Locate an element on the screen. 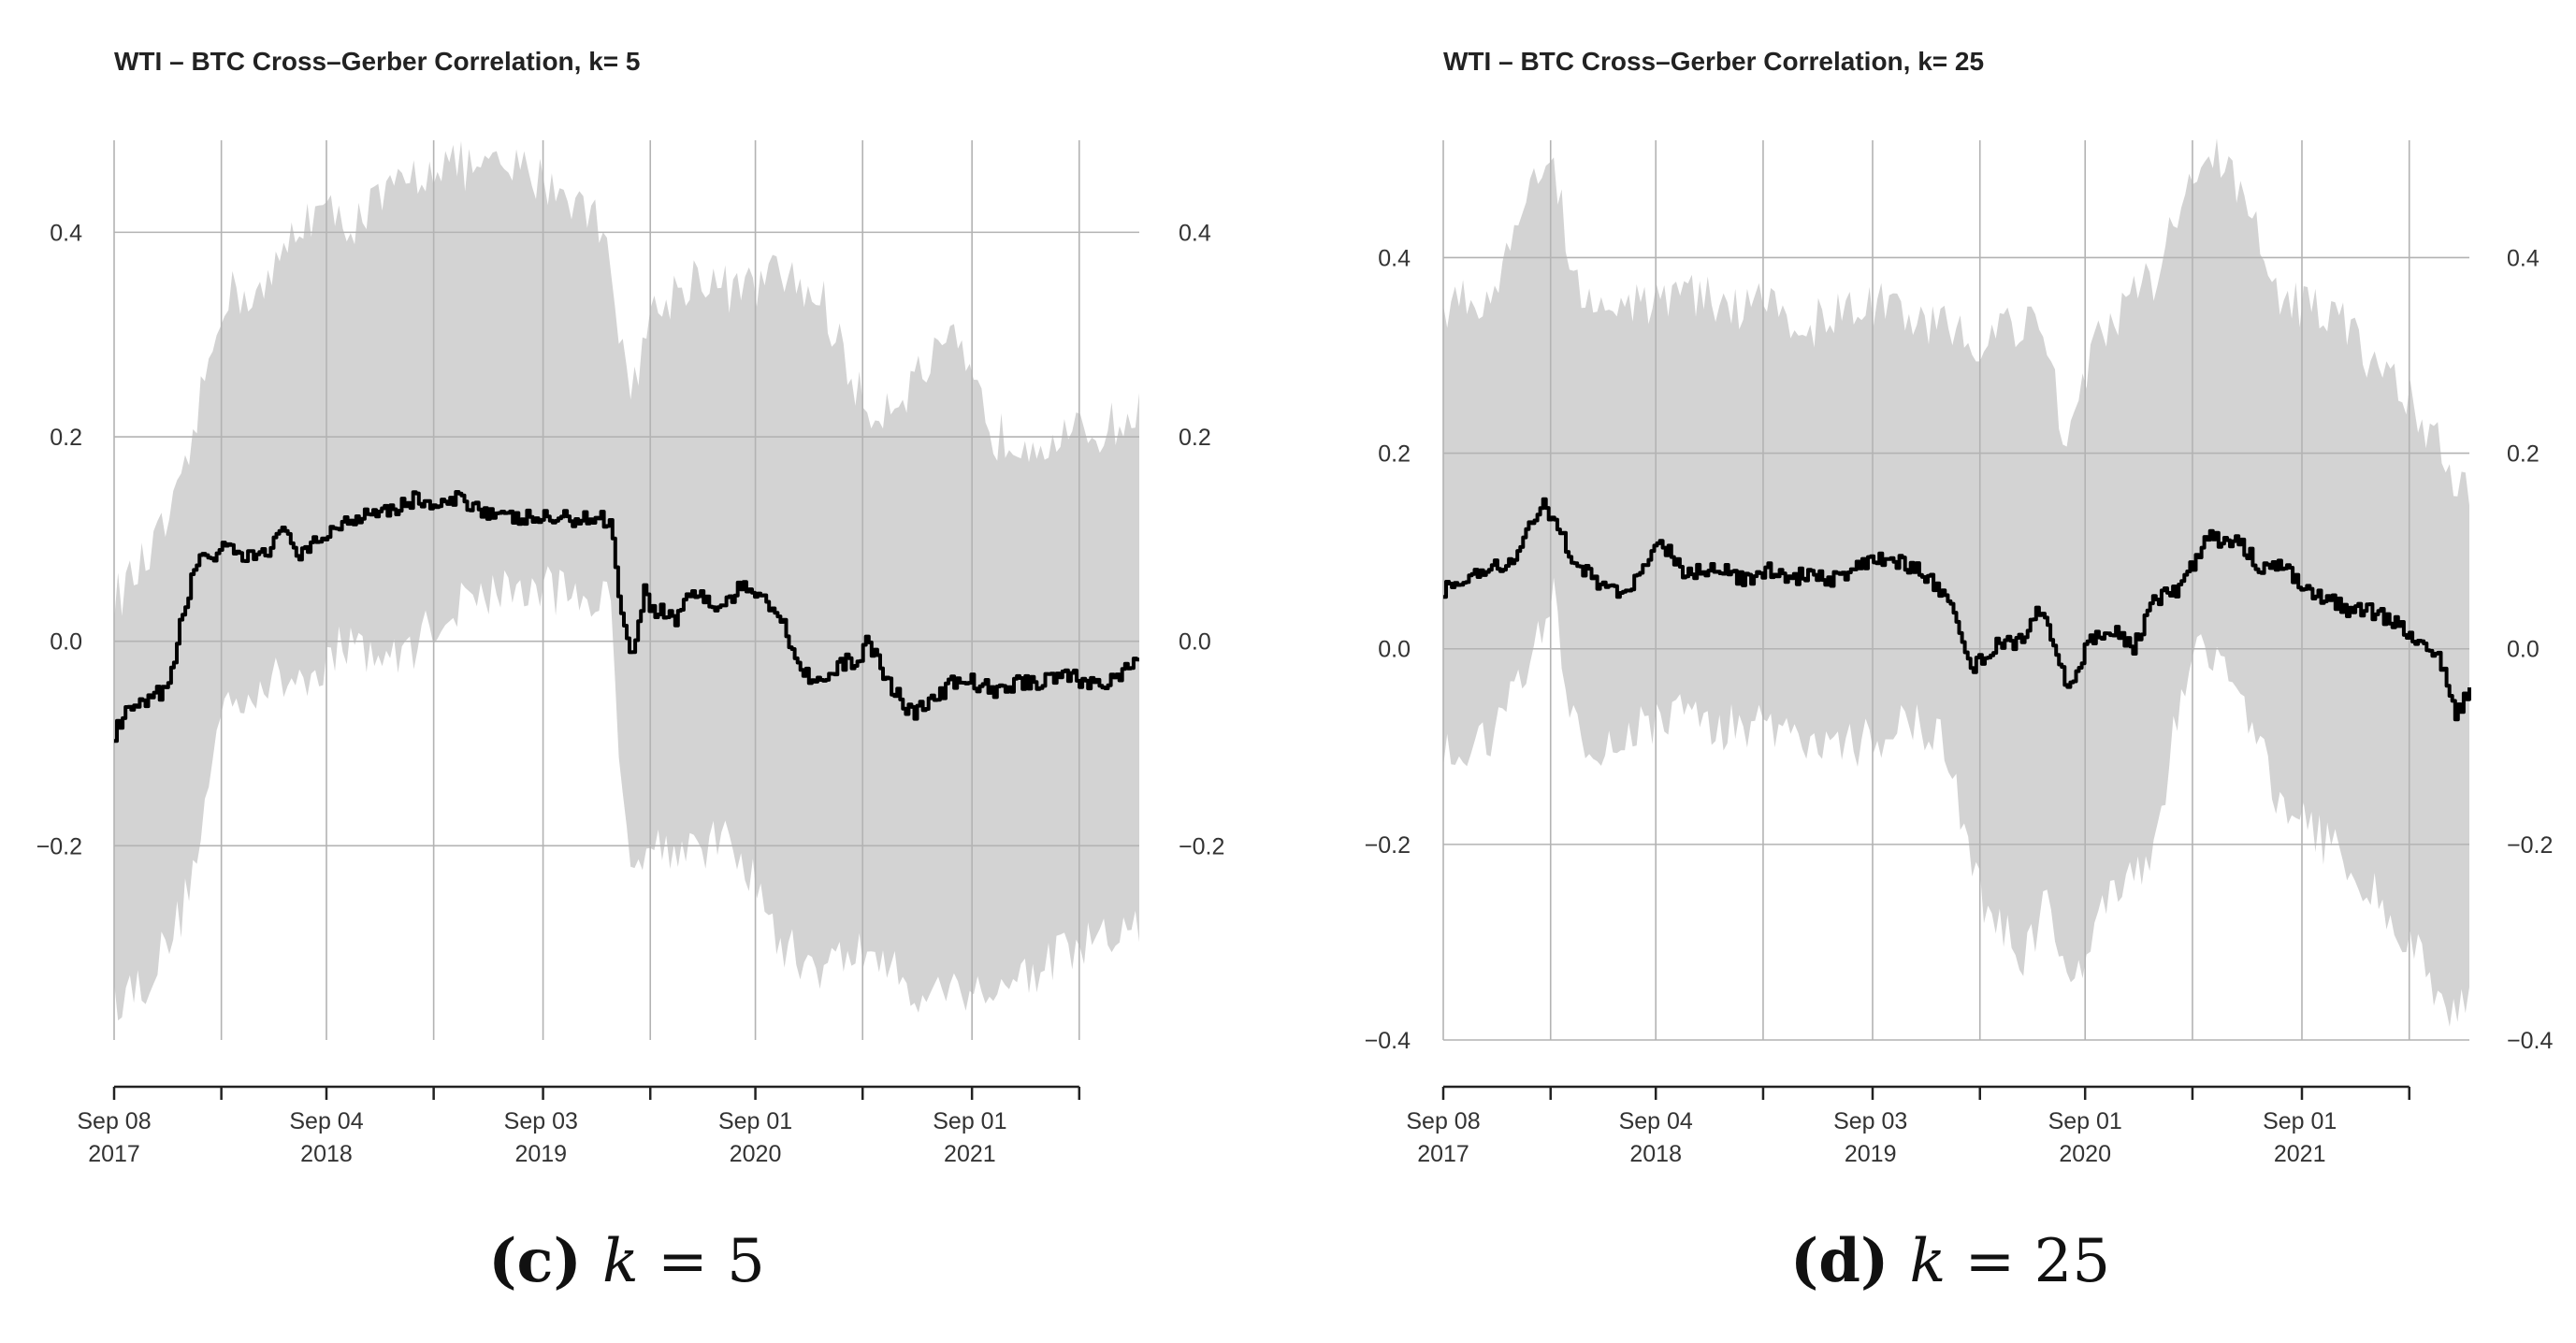  y-tick-label-right: −0.4 is located at coordinates (2530, 1041).